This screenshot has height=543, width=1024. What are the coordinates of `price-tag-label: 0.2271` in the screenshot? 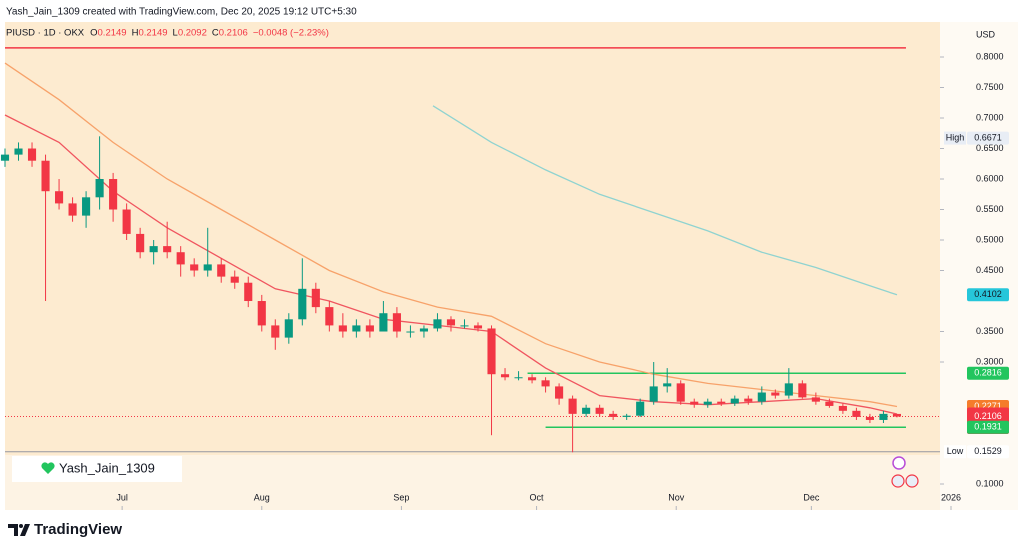 It's located at (988, 406).